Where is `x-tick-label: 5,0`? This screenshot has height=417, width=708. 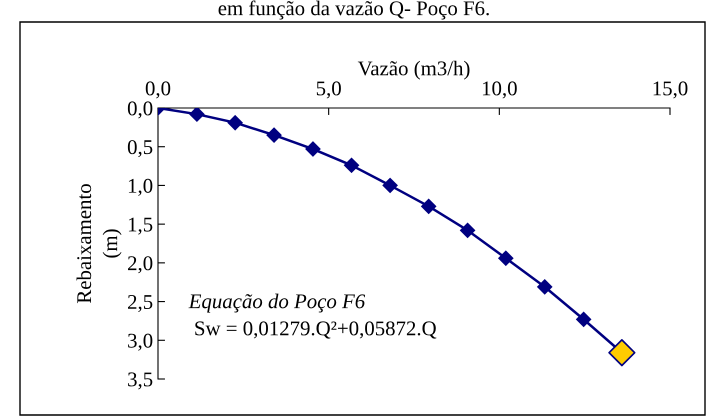
x-tick-label: 5,0 is located at coordinates (328, 89).